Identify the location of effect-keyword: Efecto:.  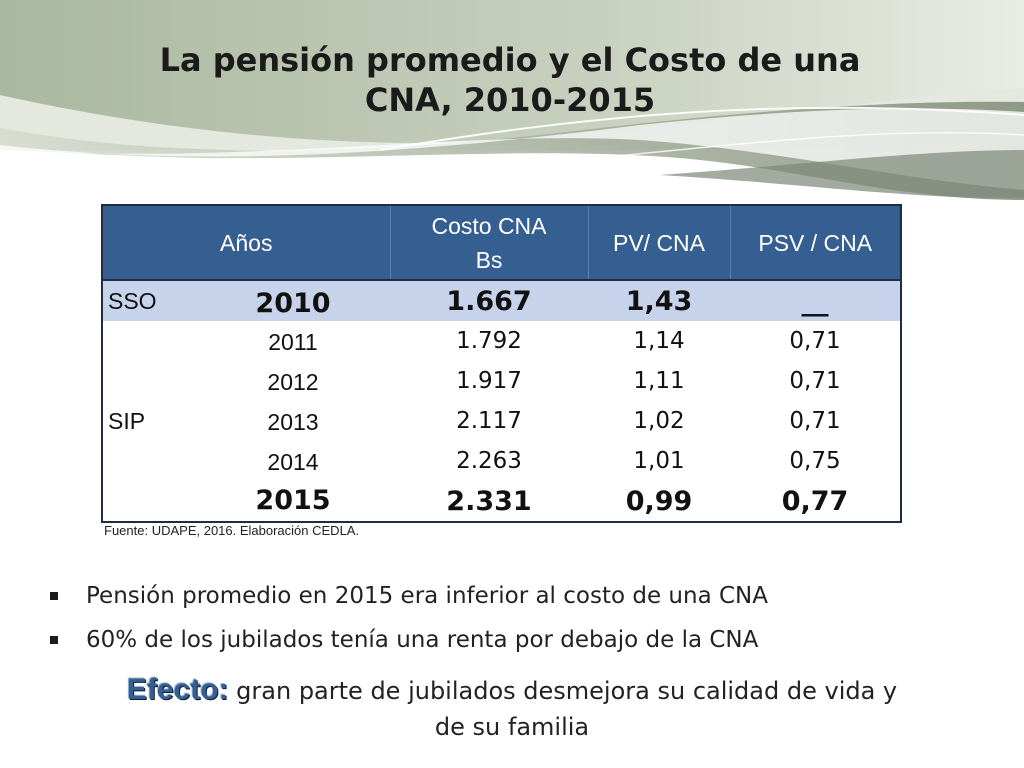
(177, 689).